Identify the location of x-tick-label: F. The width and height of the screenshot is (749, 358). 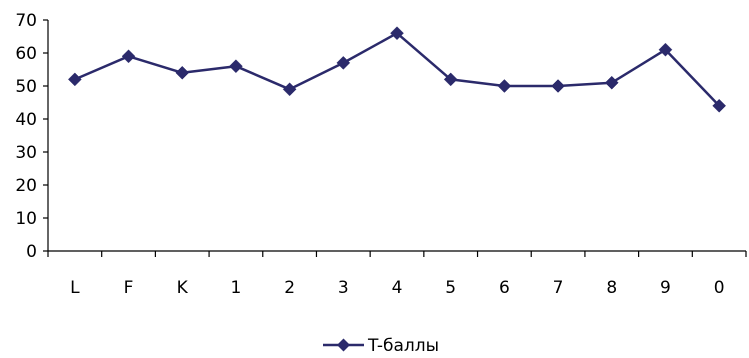
(129, 288).